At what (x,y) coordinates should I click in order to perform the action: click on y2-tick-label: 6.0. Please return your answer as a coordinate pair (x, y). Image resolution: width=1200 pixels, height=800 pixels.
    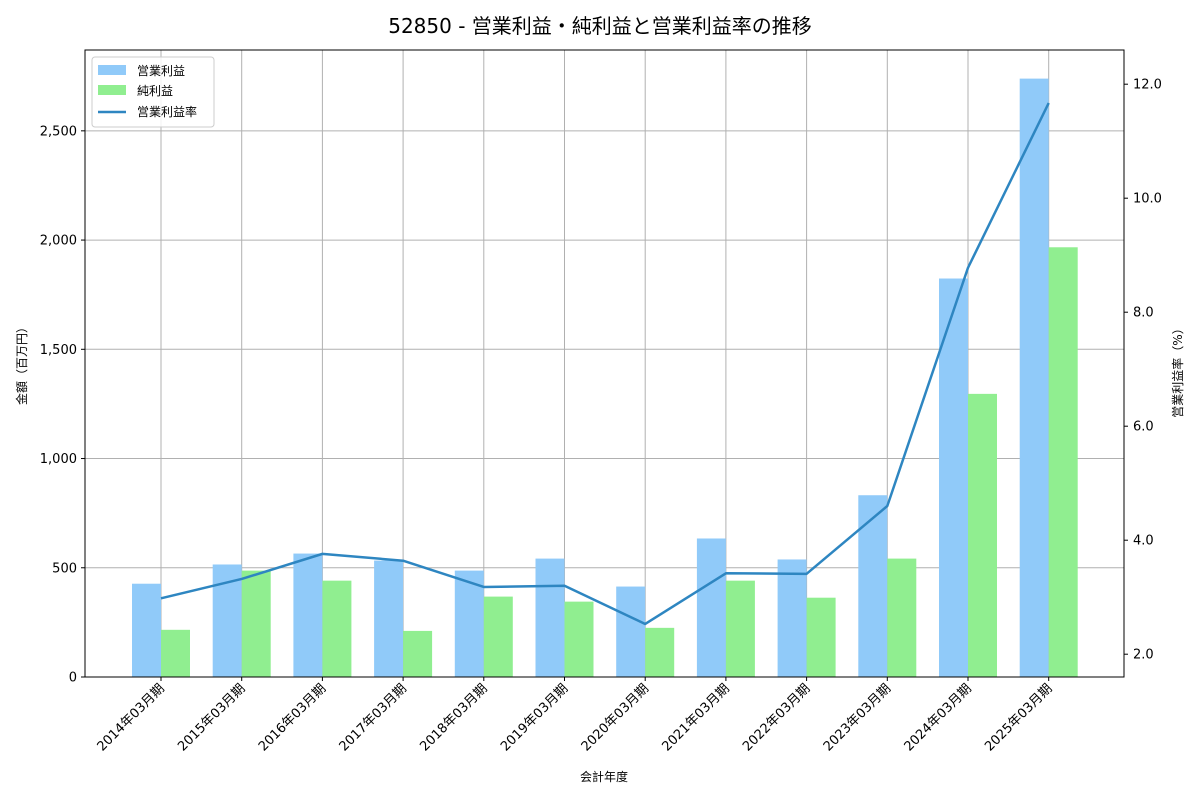
    Looking at the image, I should click on (1143, 427).